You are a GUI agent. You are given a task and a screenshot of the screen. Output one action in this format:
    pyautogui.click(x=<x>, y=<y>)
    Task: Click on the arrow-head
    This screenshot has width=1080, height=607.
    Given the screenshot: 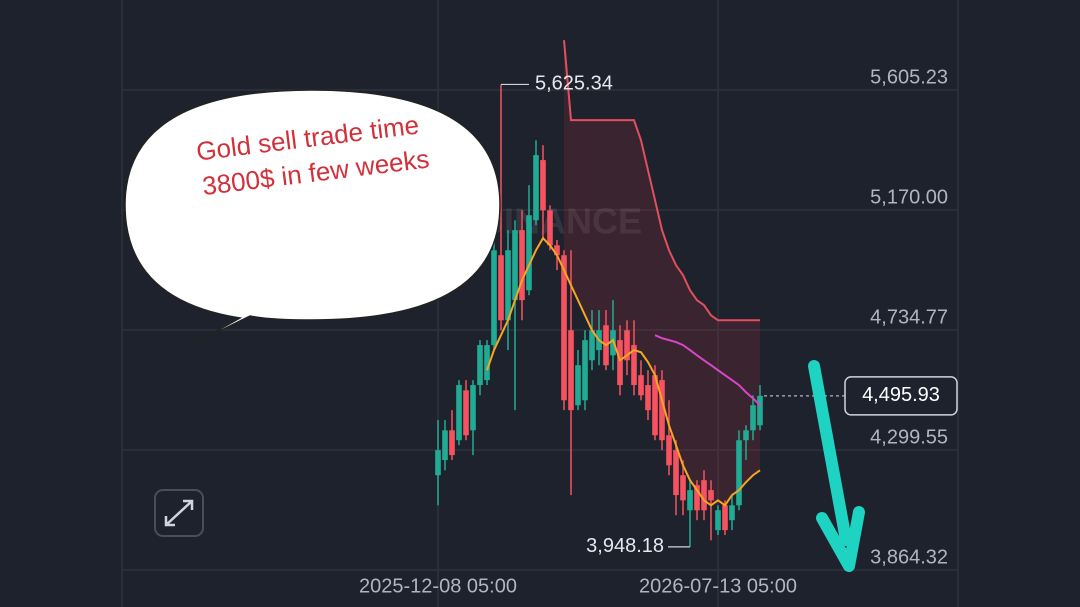 What is the action you would take?
    pyautogui.click(x=840, y=539)
    